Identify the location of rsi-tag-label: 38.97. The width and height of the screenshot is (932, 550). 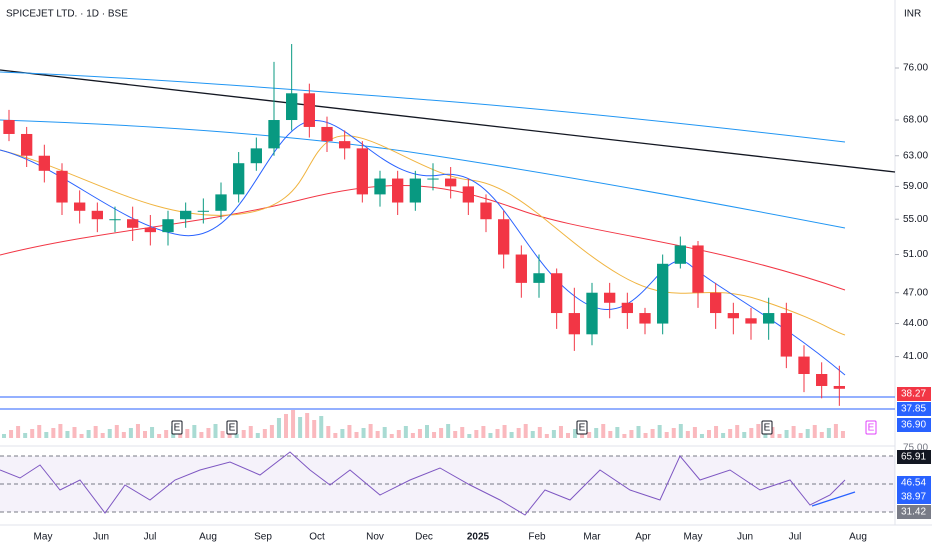
(913, 497).